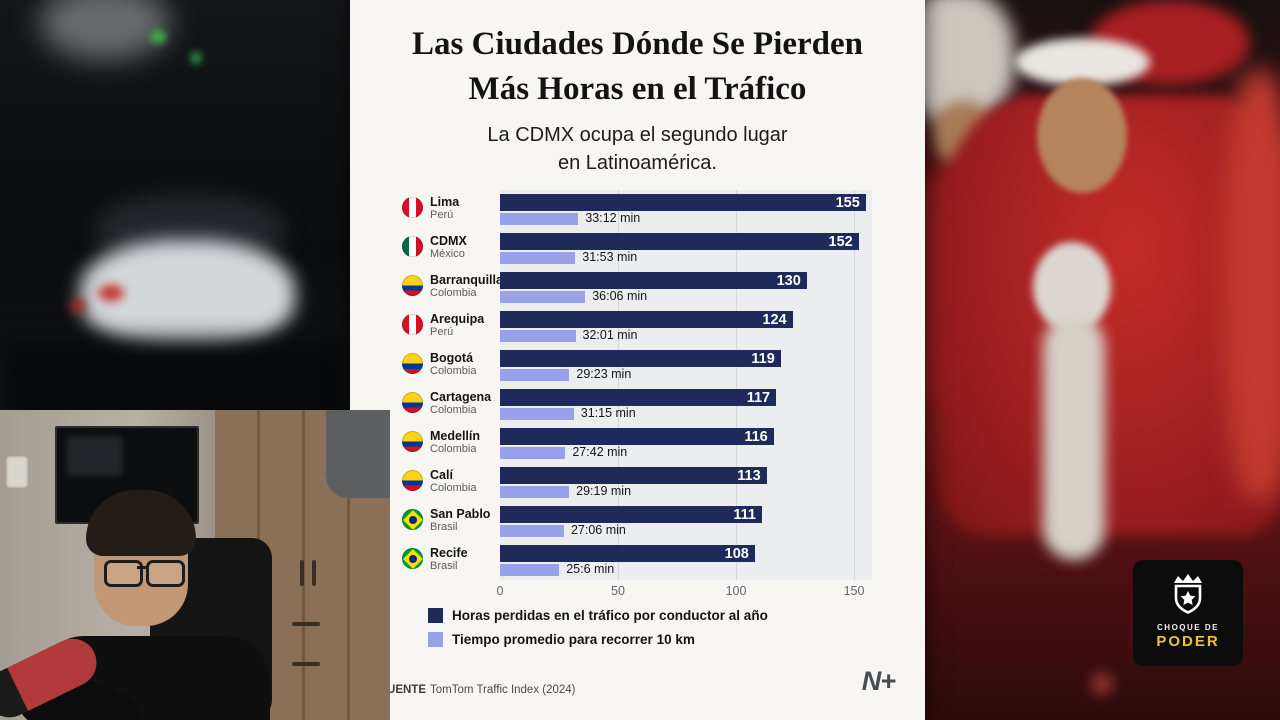 This screenshot has width=1280, height=720. I want to click on time-label: 33:12 min, so click(613, 218).